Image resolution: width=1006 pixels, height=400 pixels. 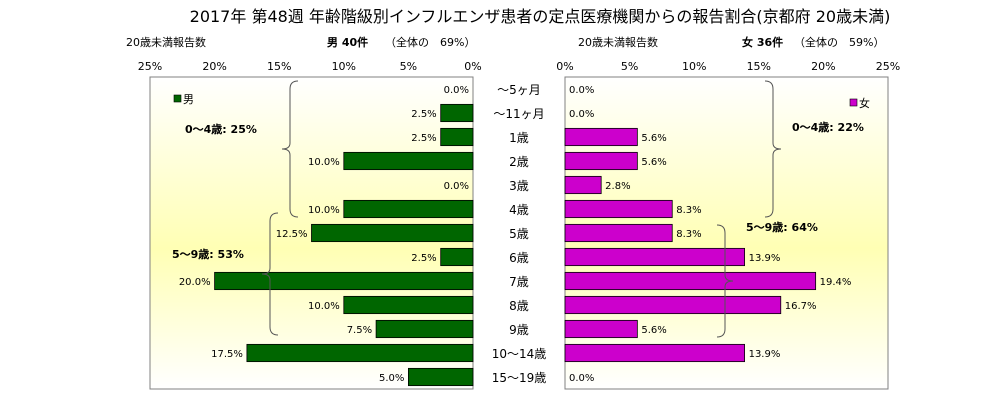 I want to click on category-label: 4歳, so click(x=519, y=210).